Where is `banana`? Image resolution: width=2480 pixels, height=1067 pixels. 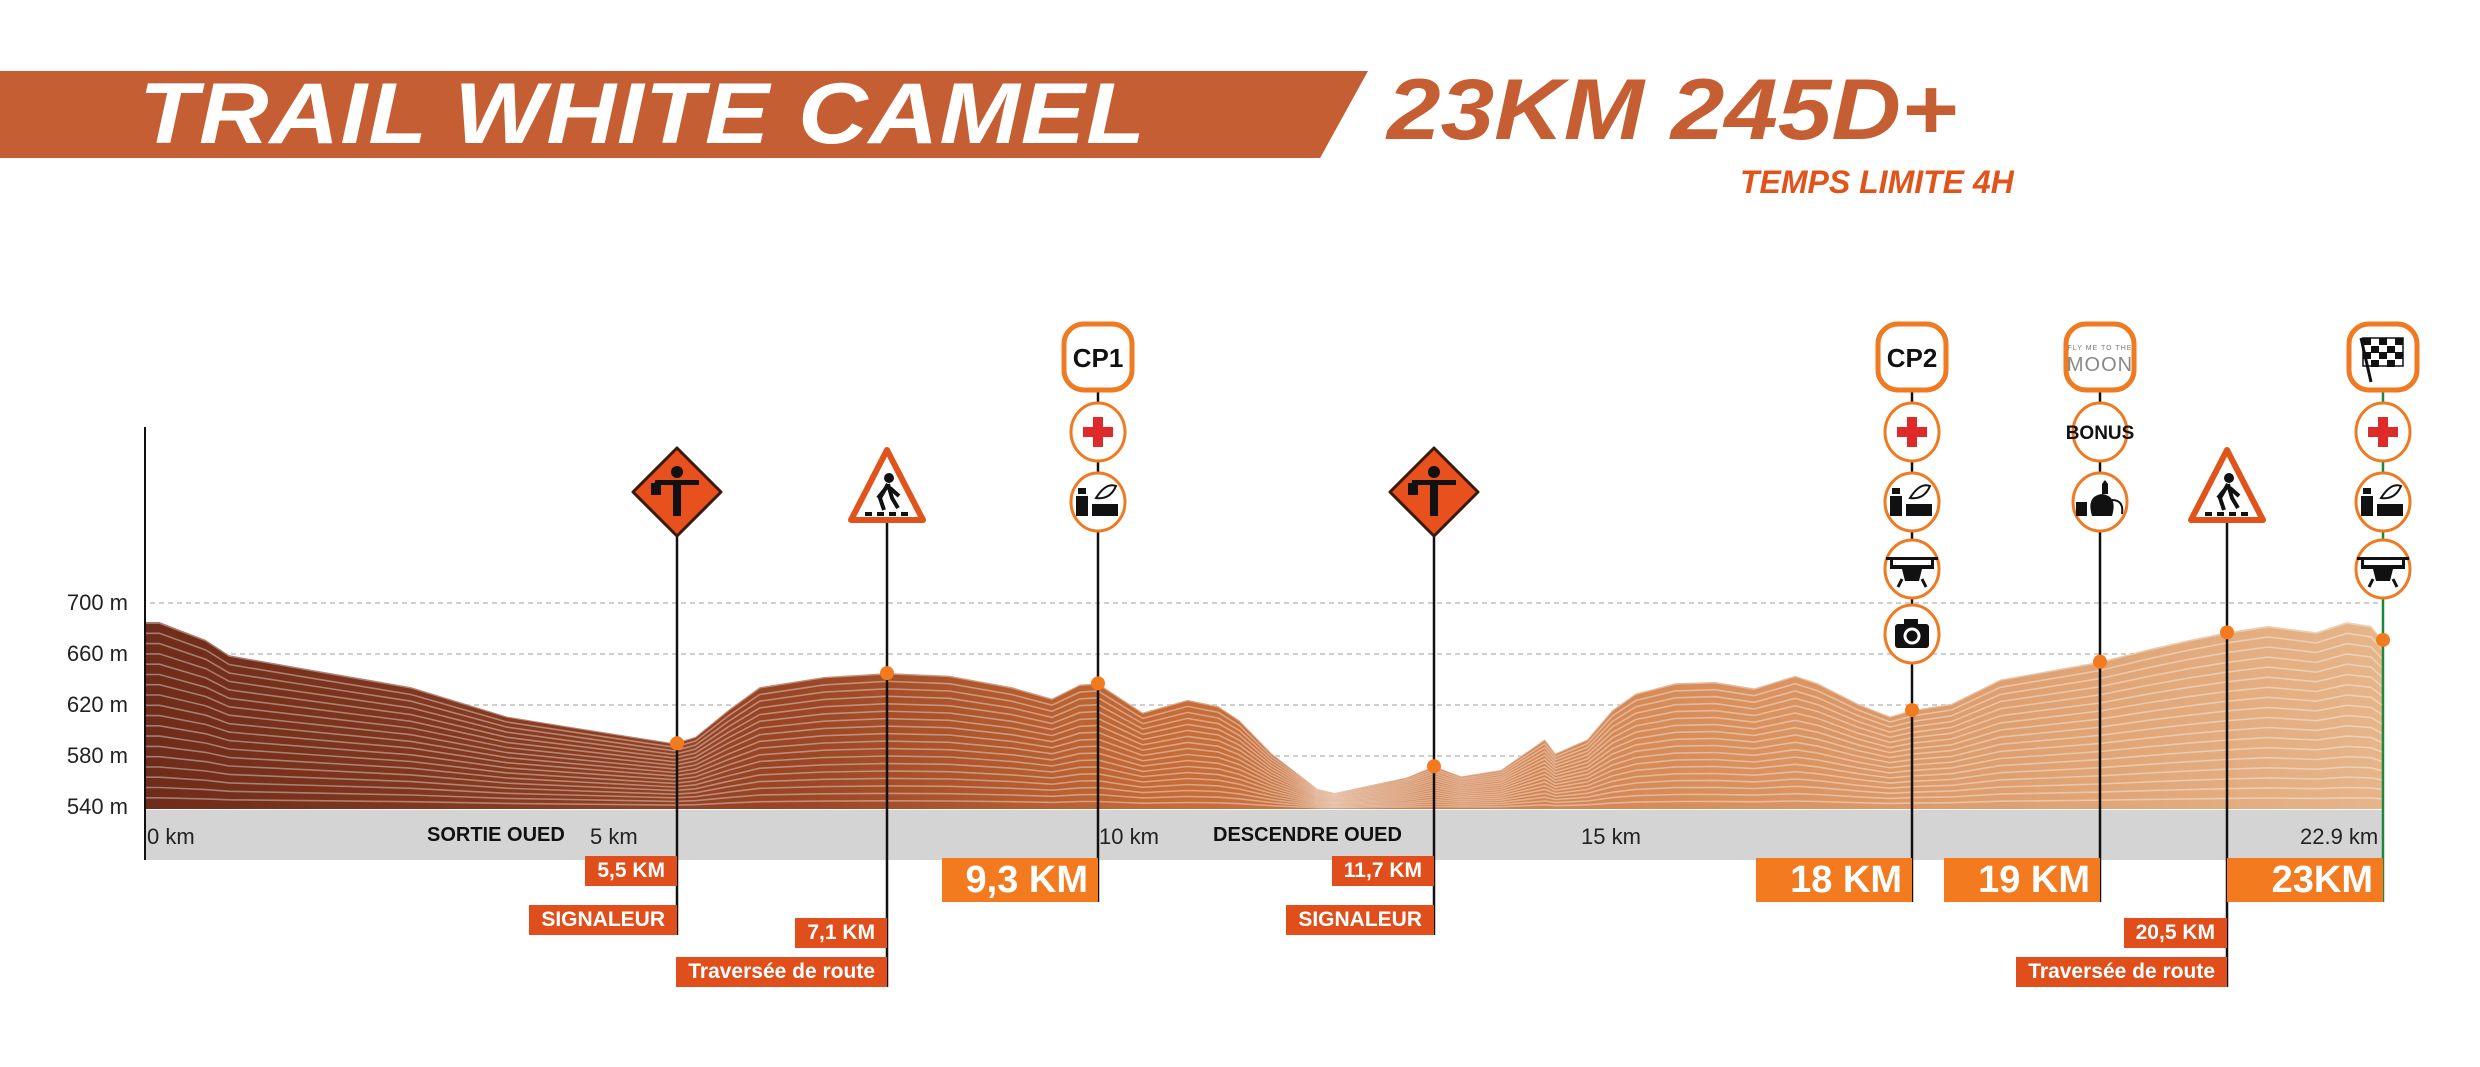
banana is located at coordinates (1920, 492).